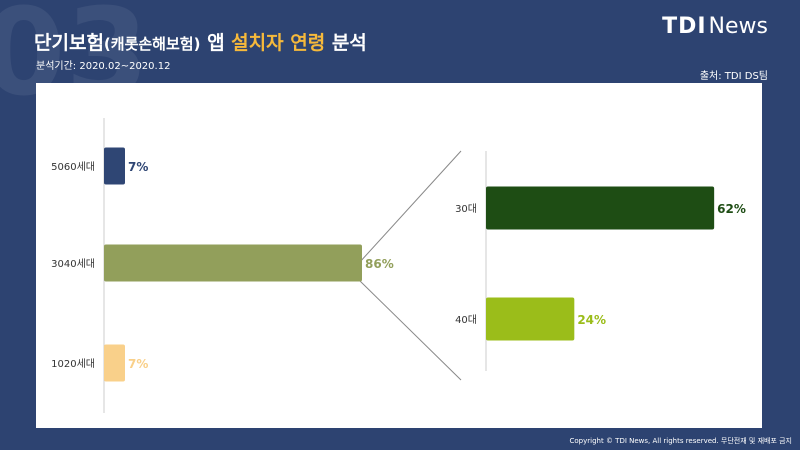  What do you see at coordinates (410, 207) in the screenshot?
I see `connector-line-top` at bounding box center [410, 207].